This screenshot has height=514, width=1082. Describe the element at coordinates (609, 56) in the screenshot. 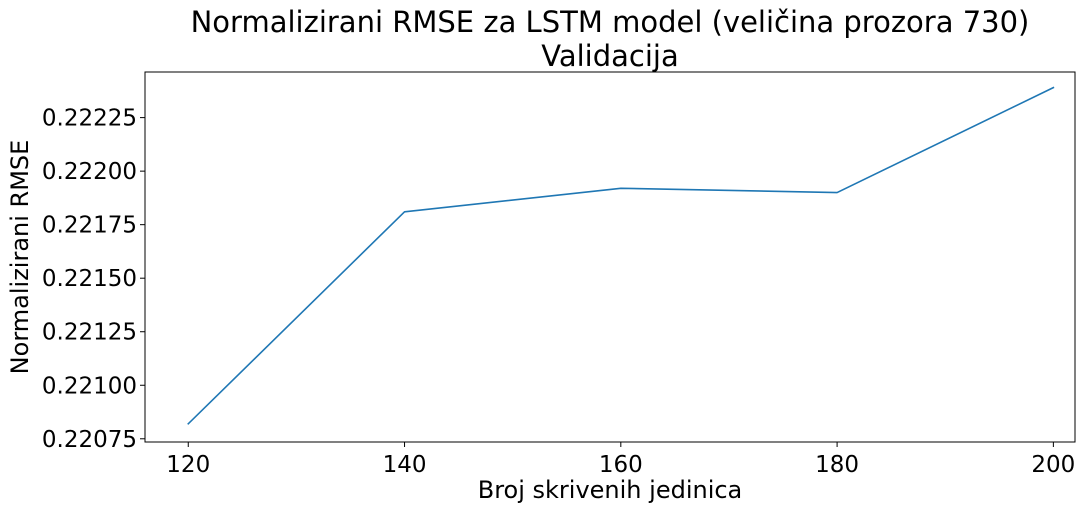

I see `chart-title-line-2: Validacija` at that location.